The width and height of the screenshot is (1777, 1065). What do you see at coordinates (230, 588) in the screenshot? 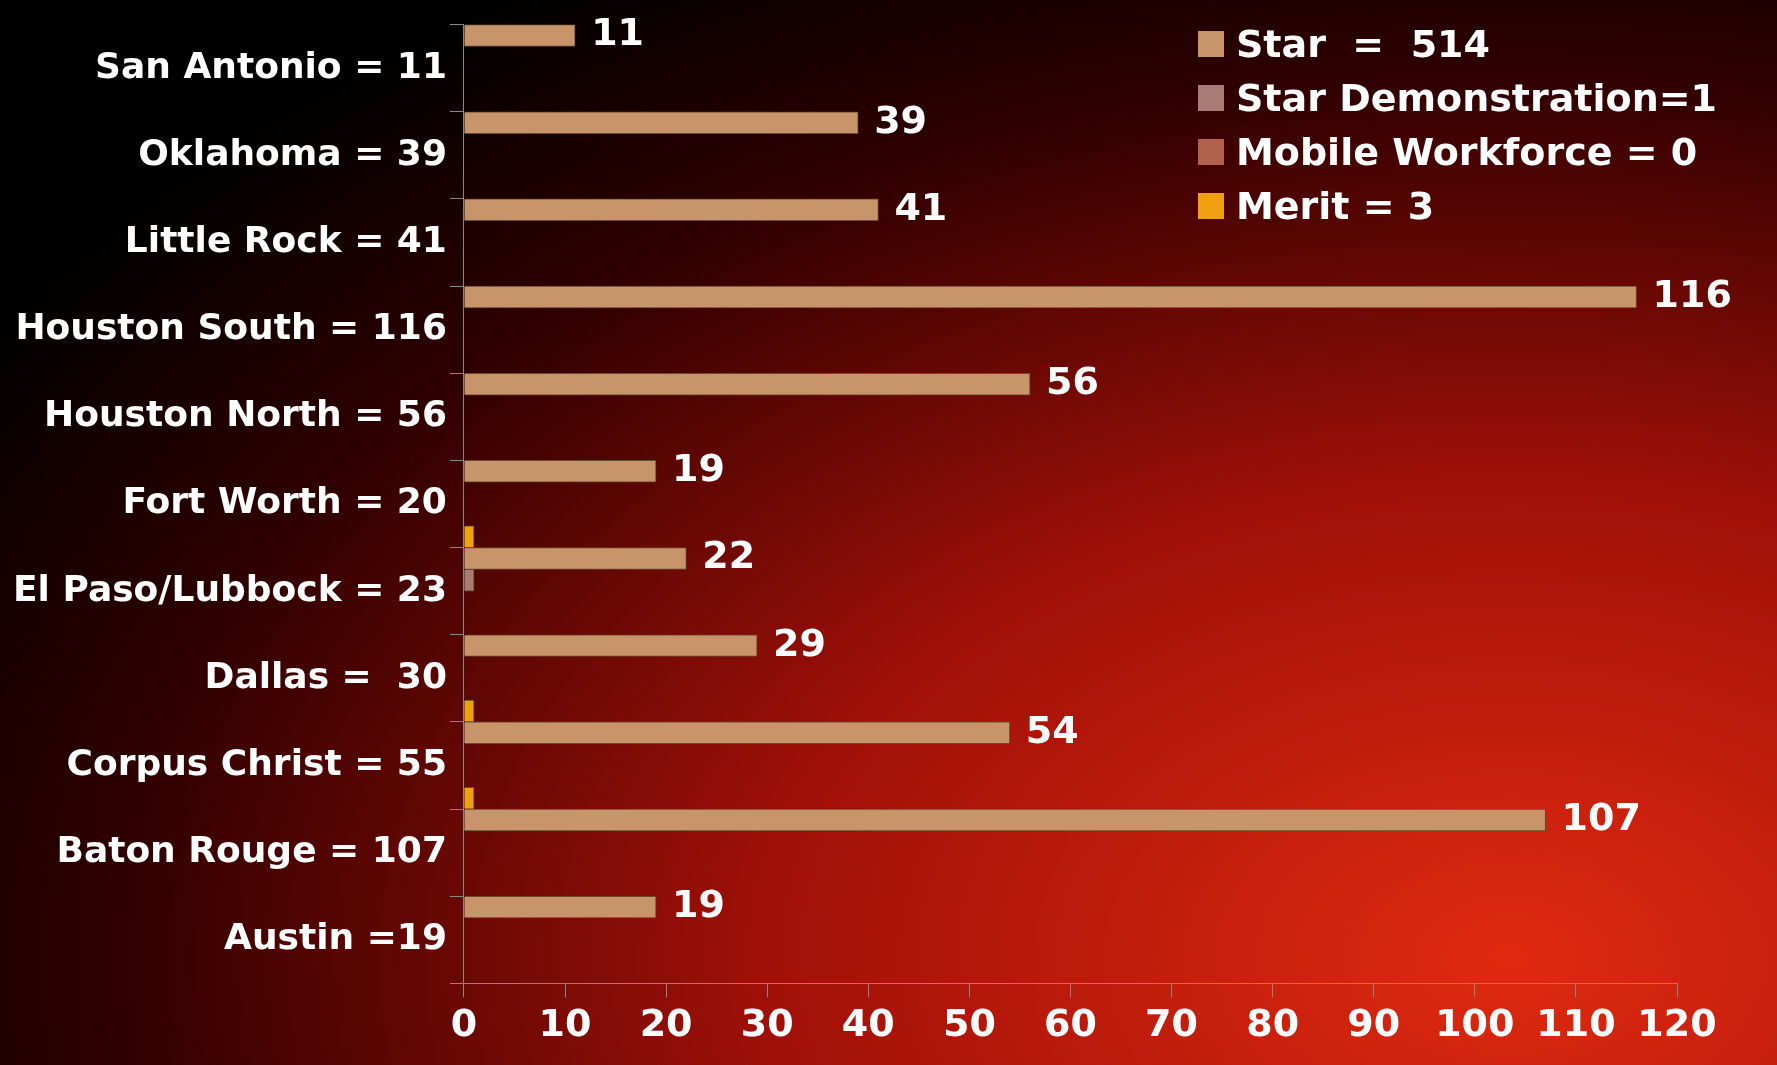
I see `y-tick-label: El Paso/Lubbock = 23` at bounding box center [230, 588].